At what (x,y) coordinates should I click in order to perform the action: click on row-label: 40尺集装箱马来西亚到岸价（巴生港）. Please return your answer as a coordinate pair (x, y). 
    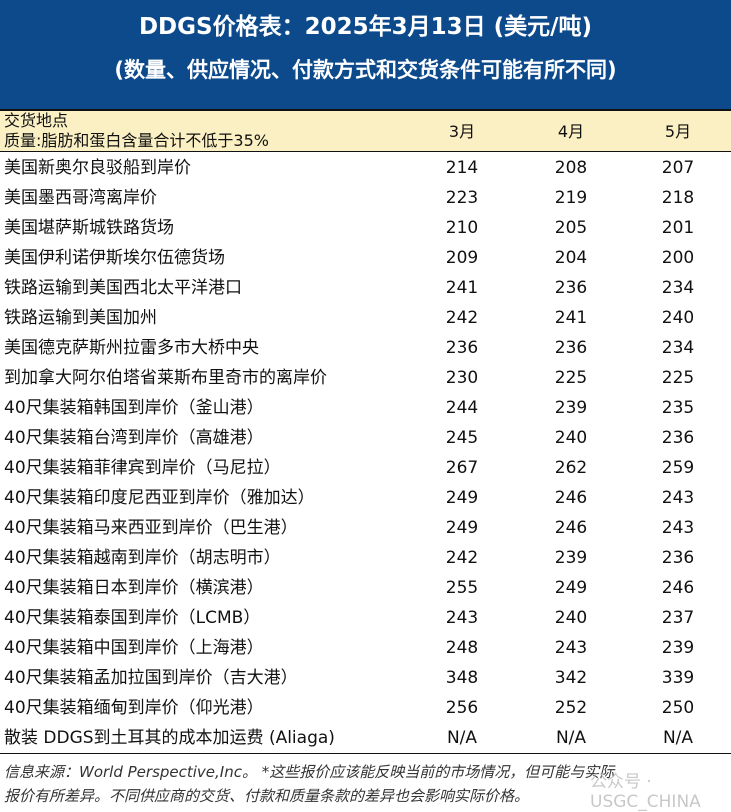
    Looking at the image, I should click on (151, 528).